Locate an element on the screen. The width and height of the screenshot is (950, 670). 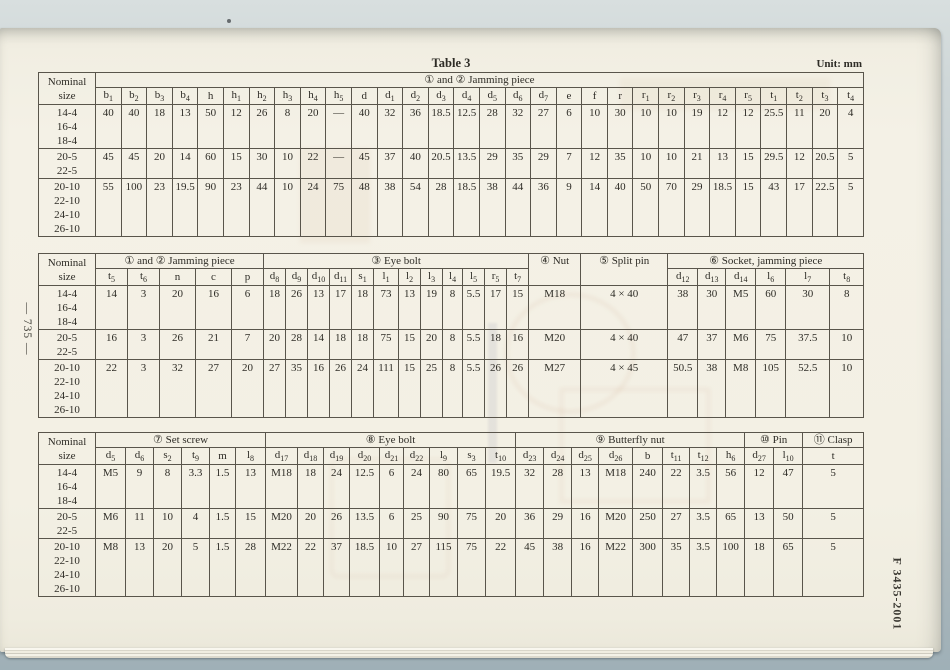
value-cell: 30 is located at coordinates (620, 126).